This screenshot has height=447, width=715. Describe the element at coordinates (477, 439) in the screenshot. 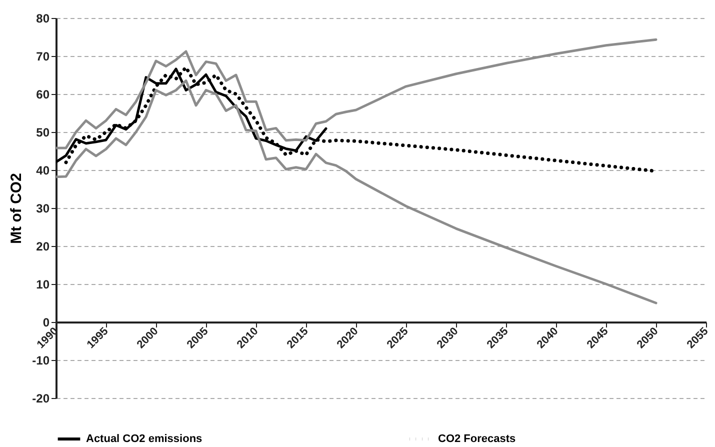

I see `legend-label: CO2 Forecasts` at that location.